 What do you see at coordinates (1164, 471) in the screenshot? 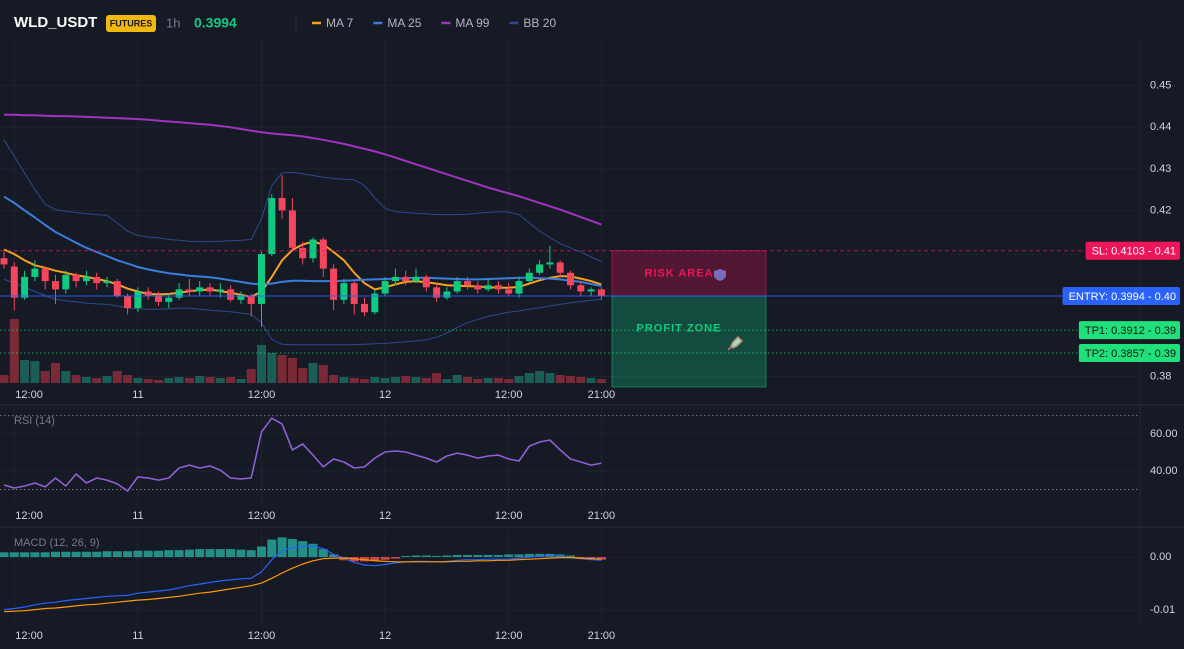
I see `y-tick-label: 40.00` at bounding box center [1164, 471].